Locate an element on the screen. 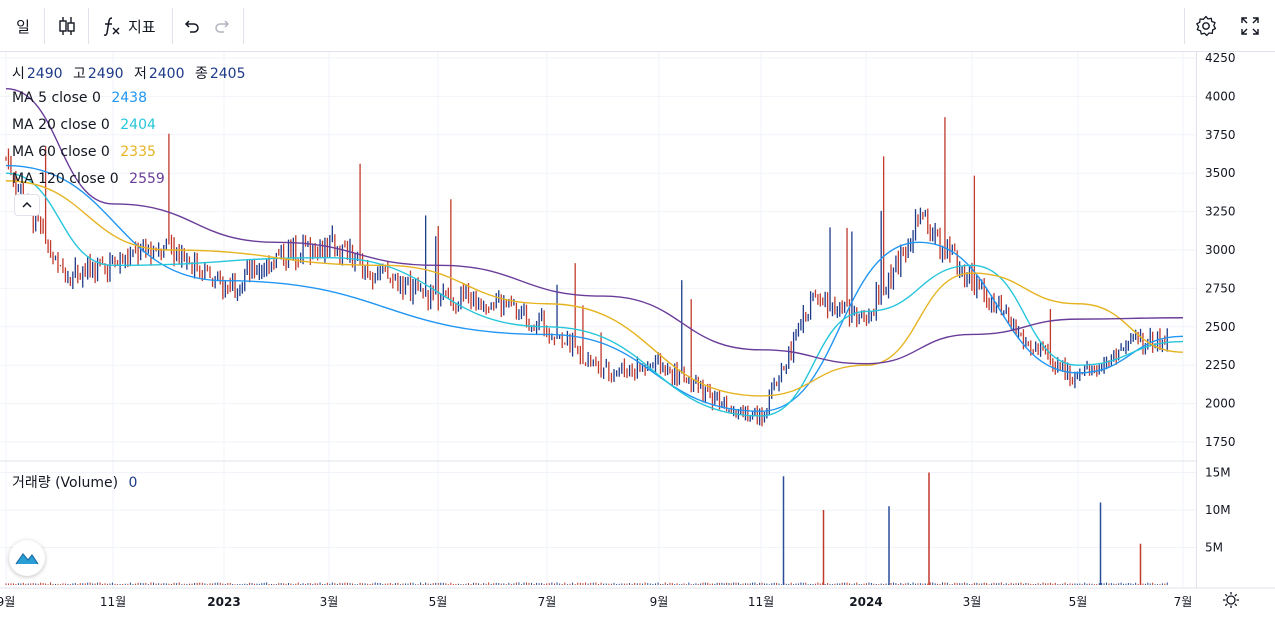 The height and width of the screenshot is (624, 1275). volume-tick-label: 5M is located at coordinates (1214, 548).